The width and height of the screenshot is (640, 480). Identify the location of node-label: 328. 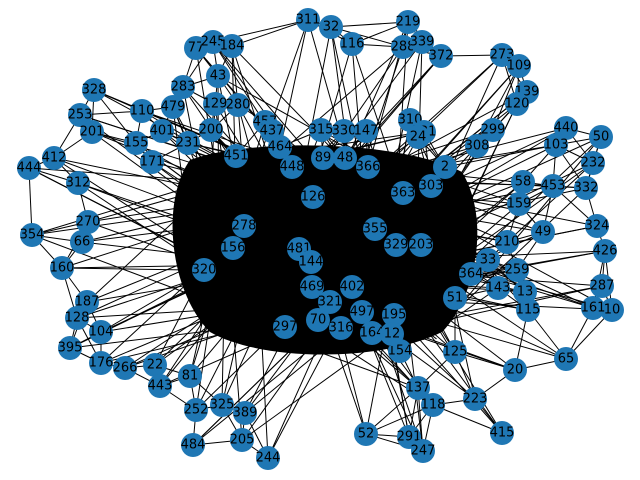
(94, 90).